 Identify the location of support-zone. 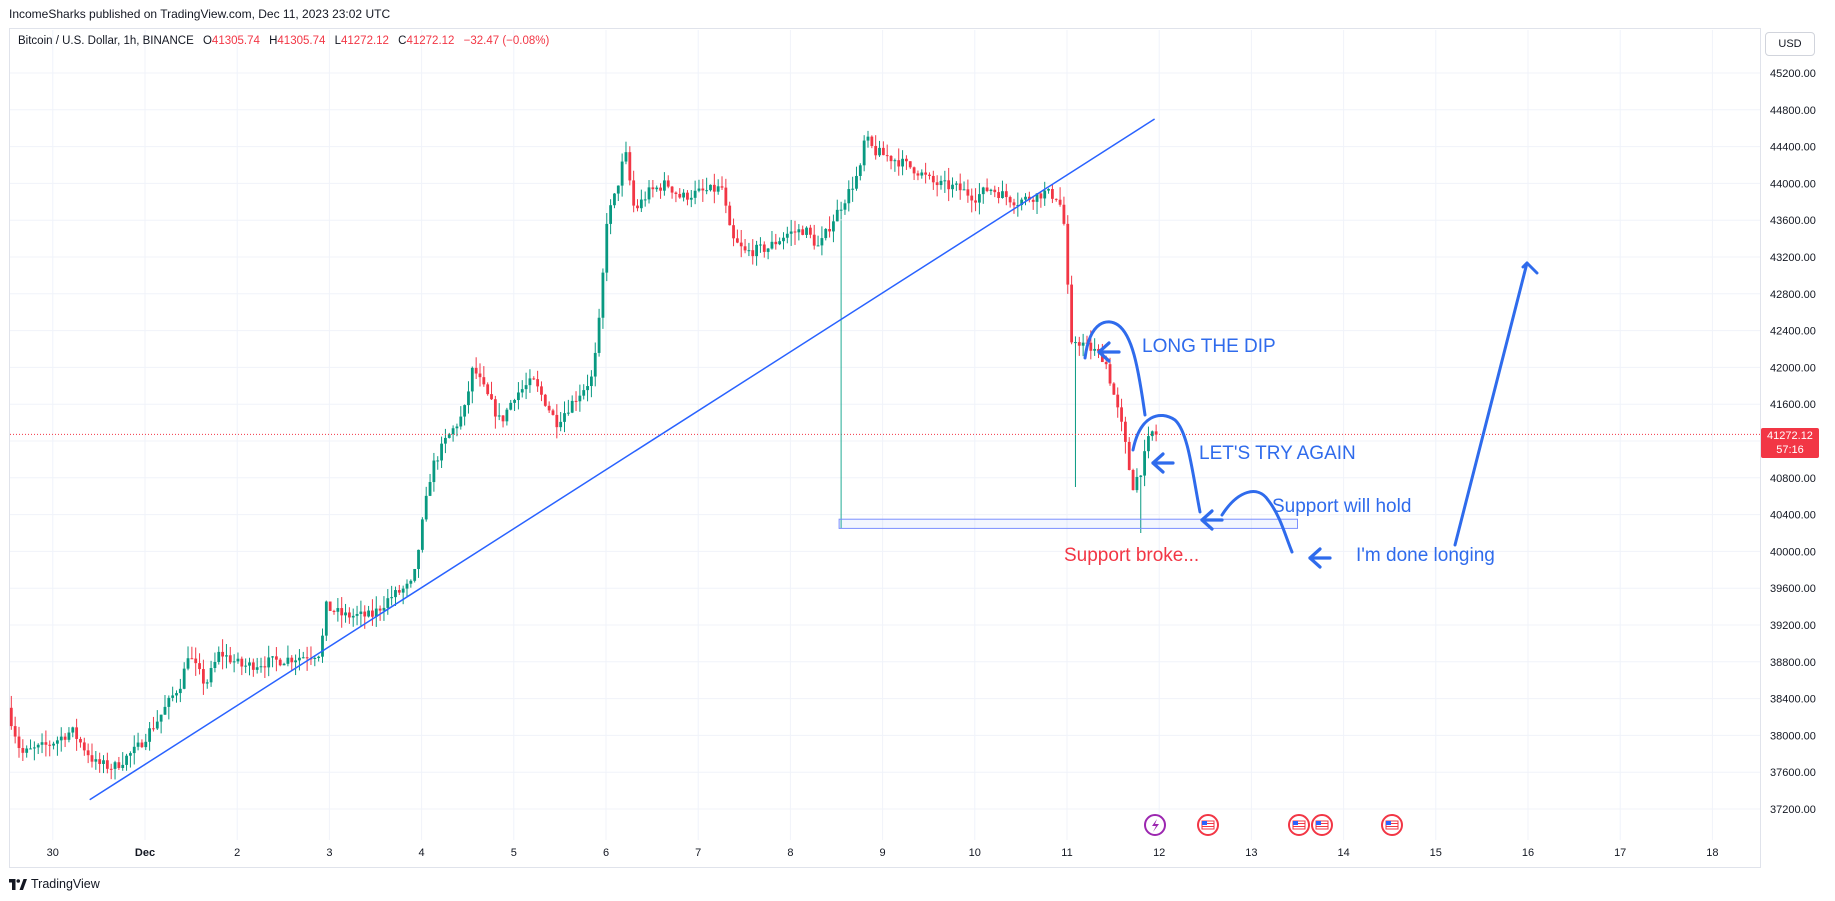
(1068, 523).